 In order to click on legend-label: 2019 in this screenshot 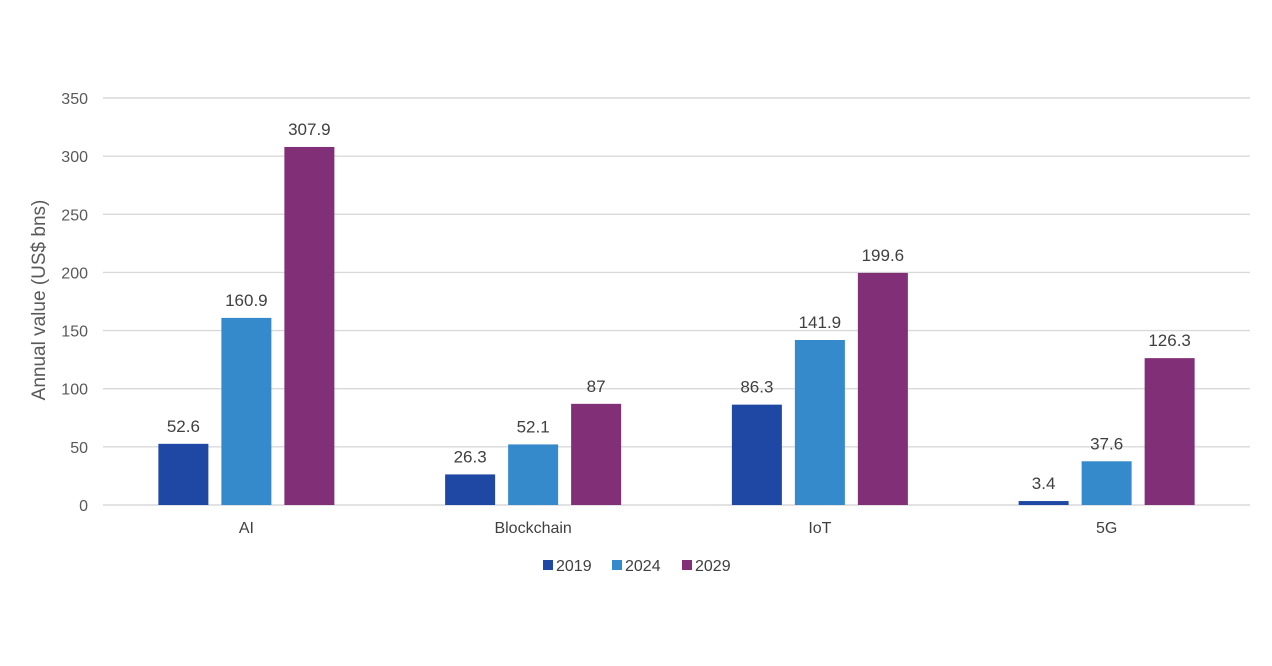, I will do `click(574, 566)`.